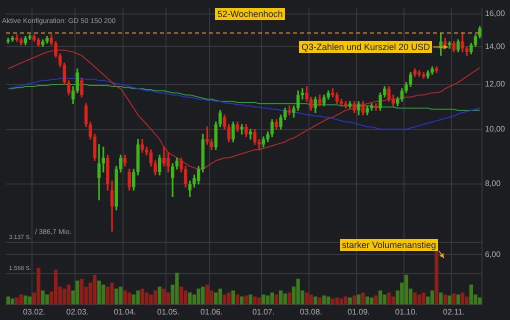  Describe the element at coordinates (454, 311) in the screenshot. I see `x-tick-label: 02.11.` at that location.